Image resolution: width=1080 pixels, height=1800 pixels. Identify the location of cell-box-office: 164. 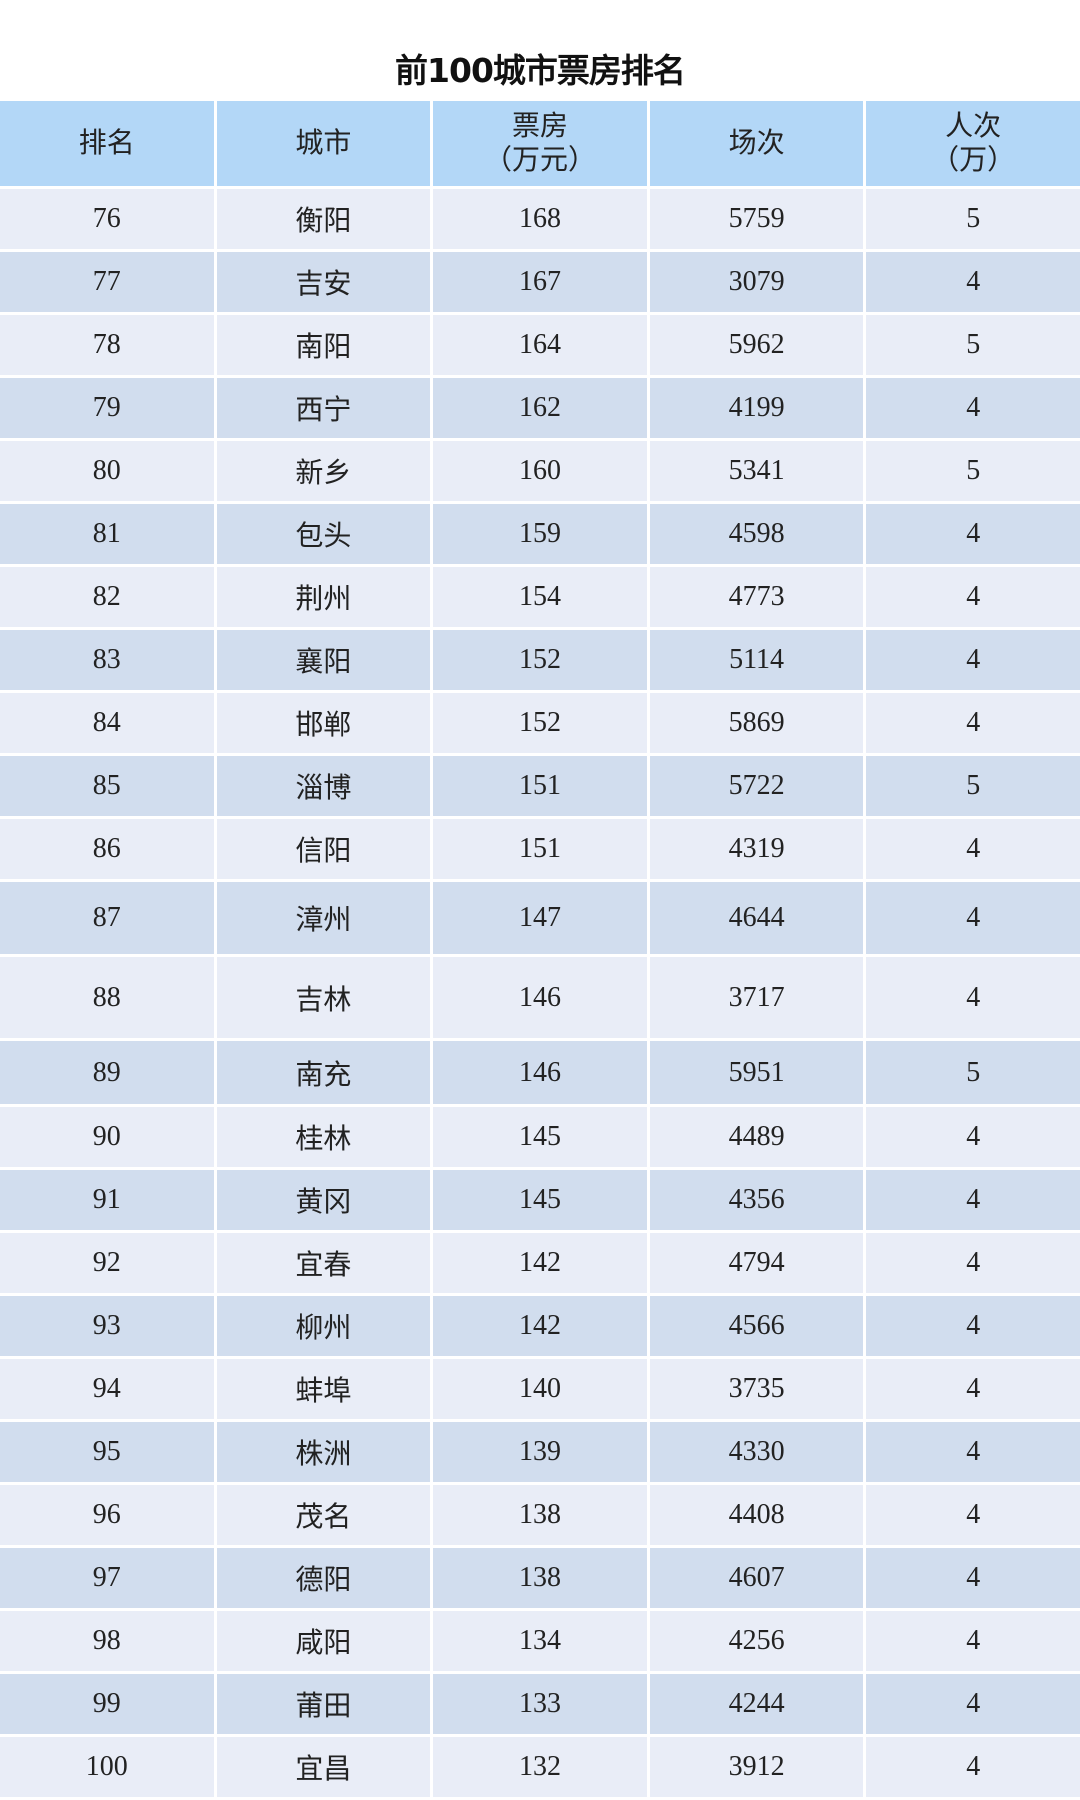
(540, 345).